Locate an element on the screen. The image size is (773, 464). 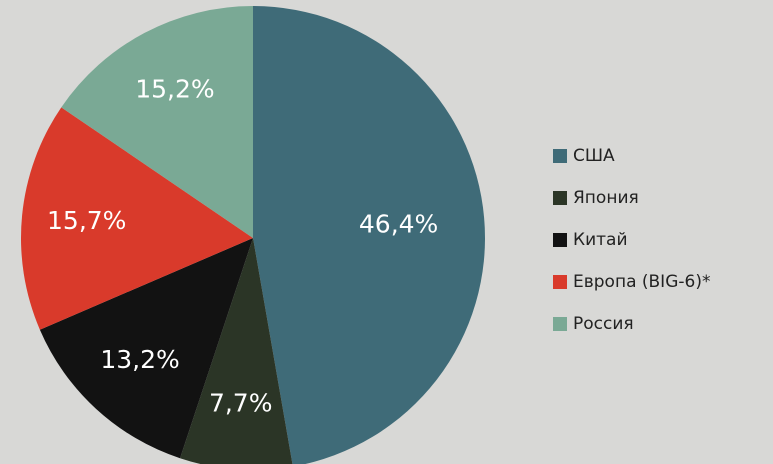
value-label: 46,4% is located at coordinates (398, 223).